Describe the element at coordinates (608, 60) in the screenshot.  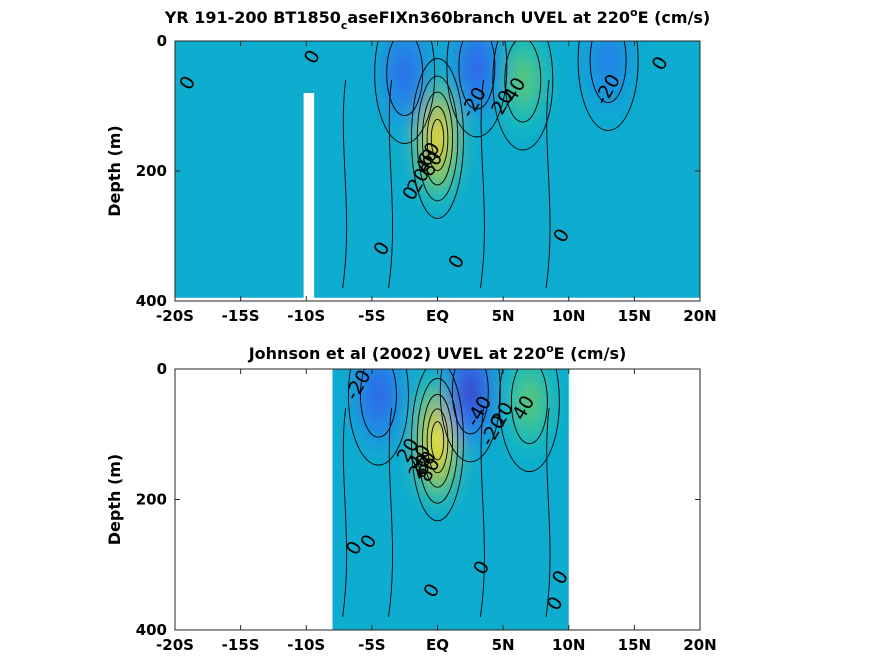
I see `feature-nec-layer` at that location.